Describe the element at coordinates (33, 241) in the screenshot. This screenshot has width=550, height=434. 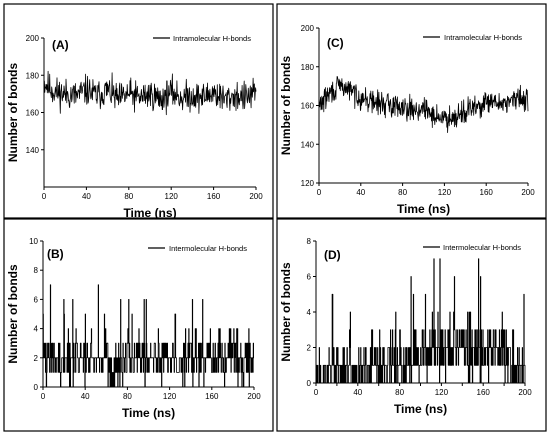
I see `y-tick-label: 10` at that location.